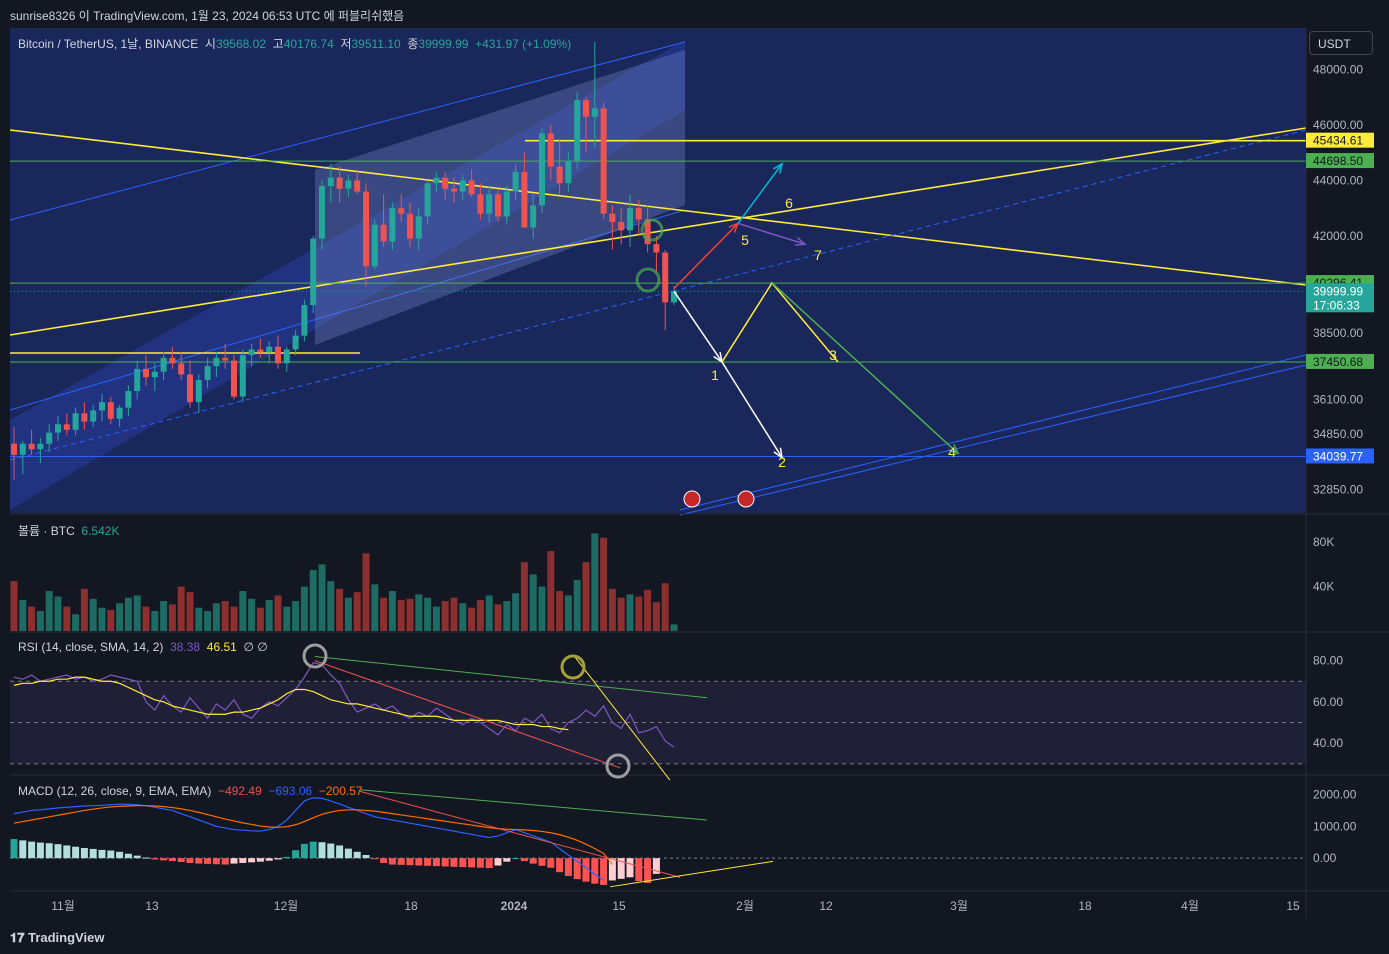  I want to click on volume-pane, so click(344, 582).